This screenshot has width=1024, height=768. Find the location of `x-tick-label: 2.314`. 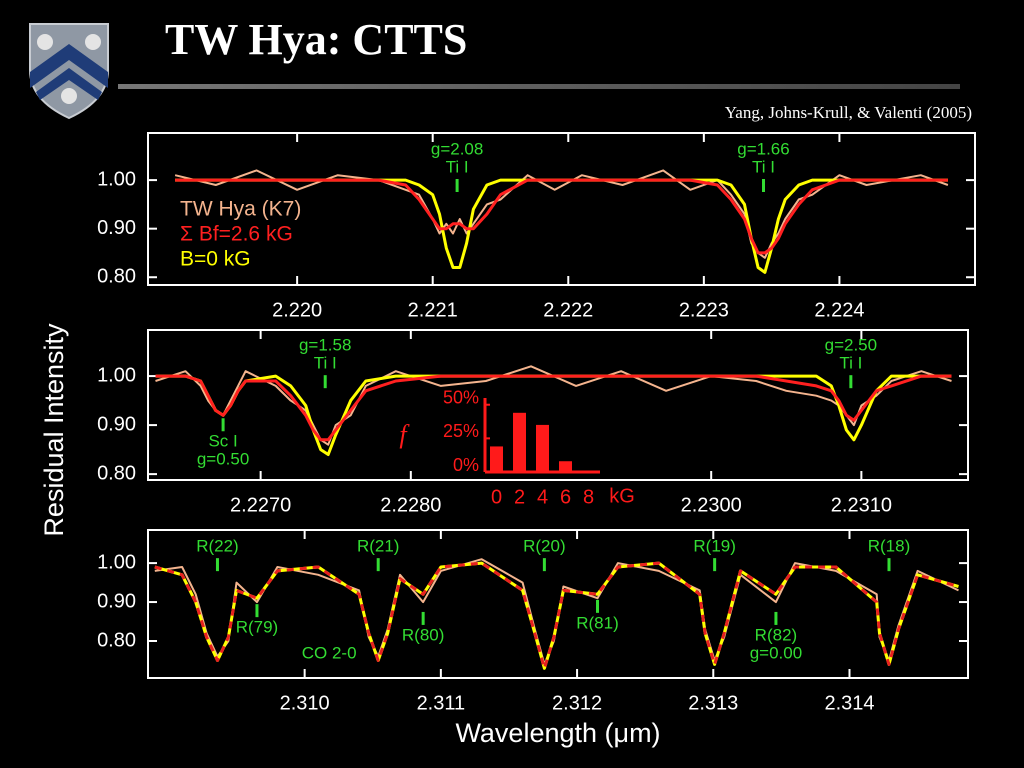

x-tick-label: 2.314 is located at coordinates (849, 703).